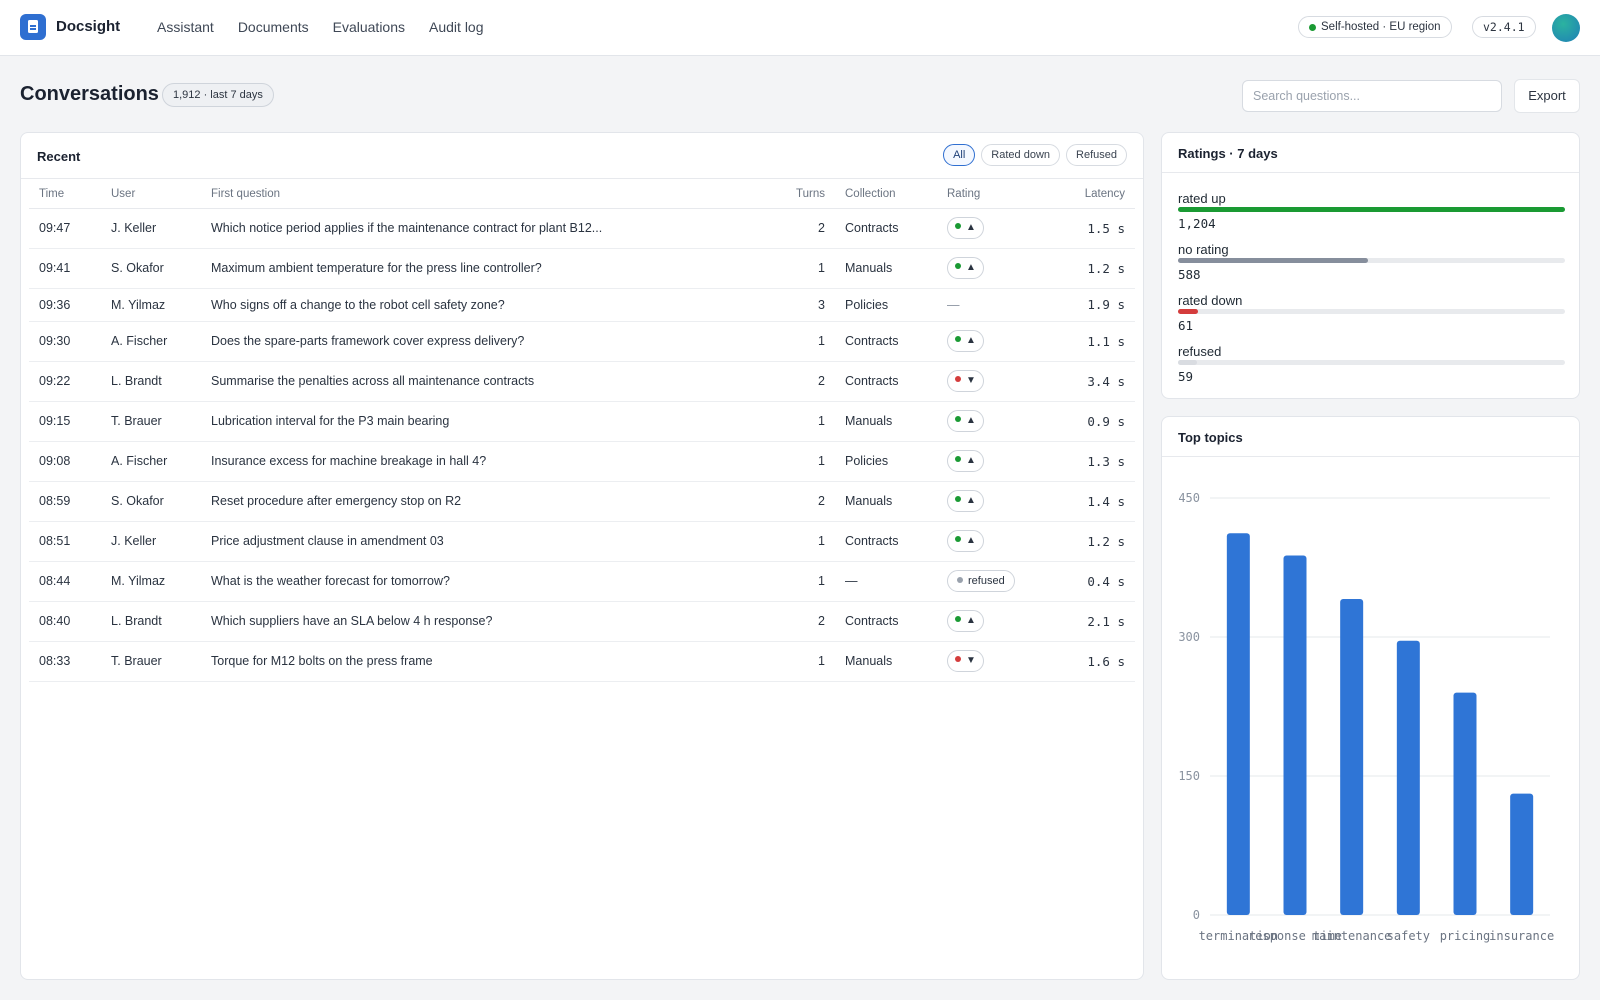 The height and width of the screenshot is (1000, 1600). I want to click on brand-name: Docsight, so click(88, 26).